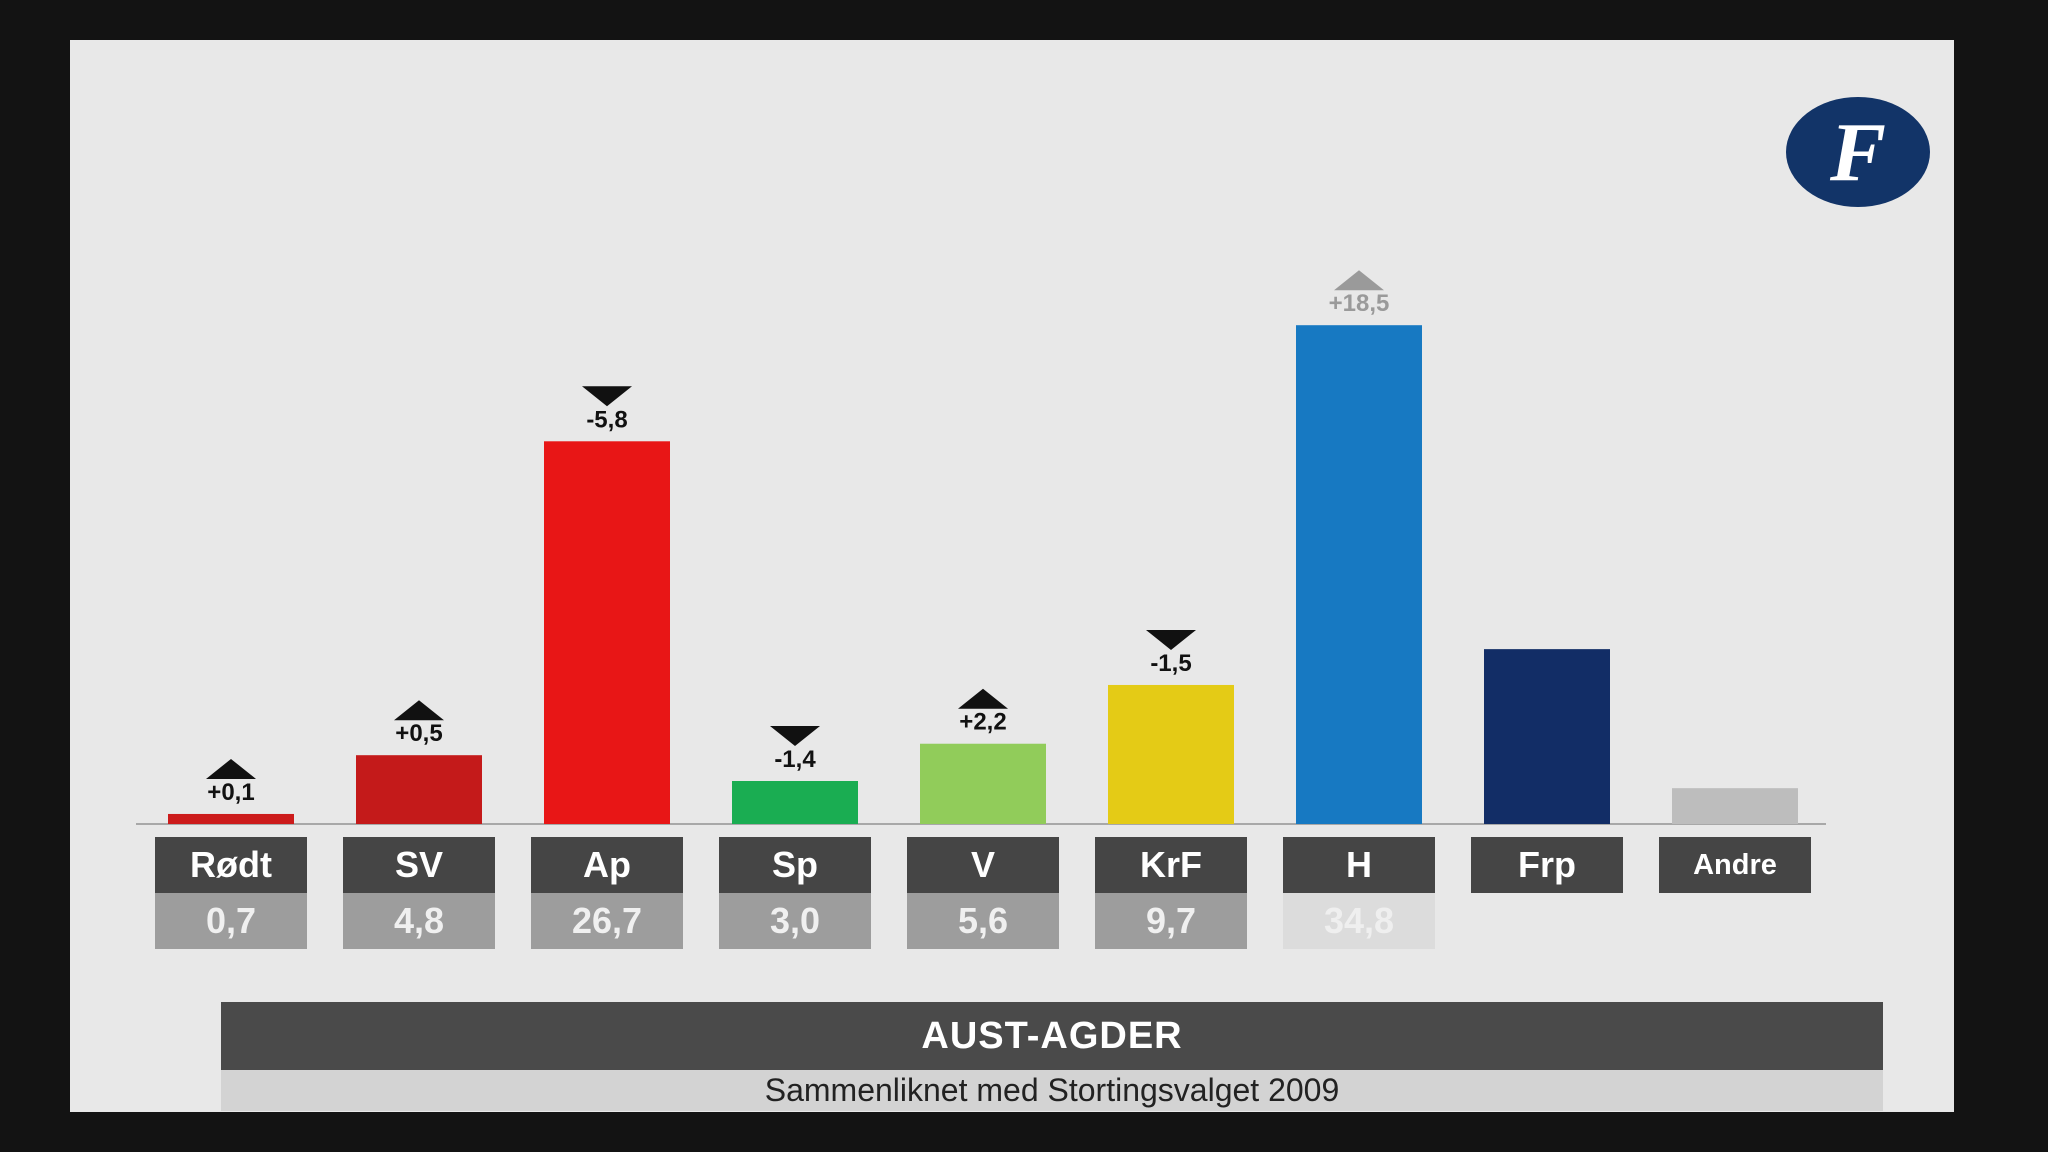 This screenshot has height=1152, width=2048. Describe the element at coordinates (1359, 921) in the screenshot. I see `value-label-h: 34,8` at that location.